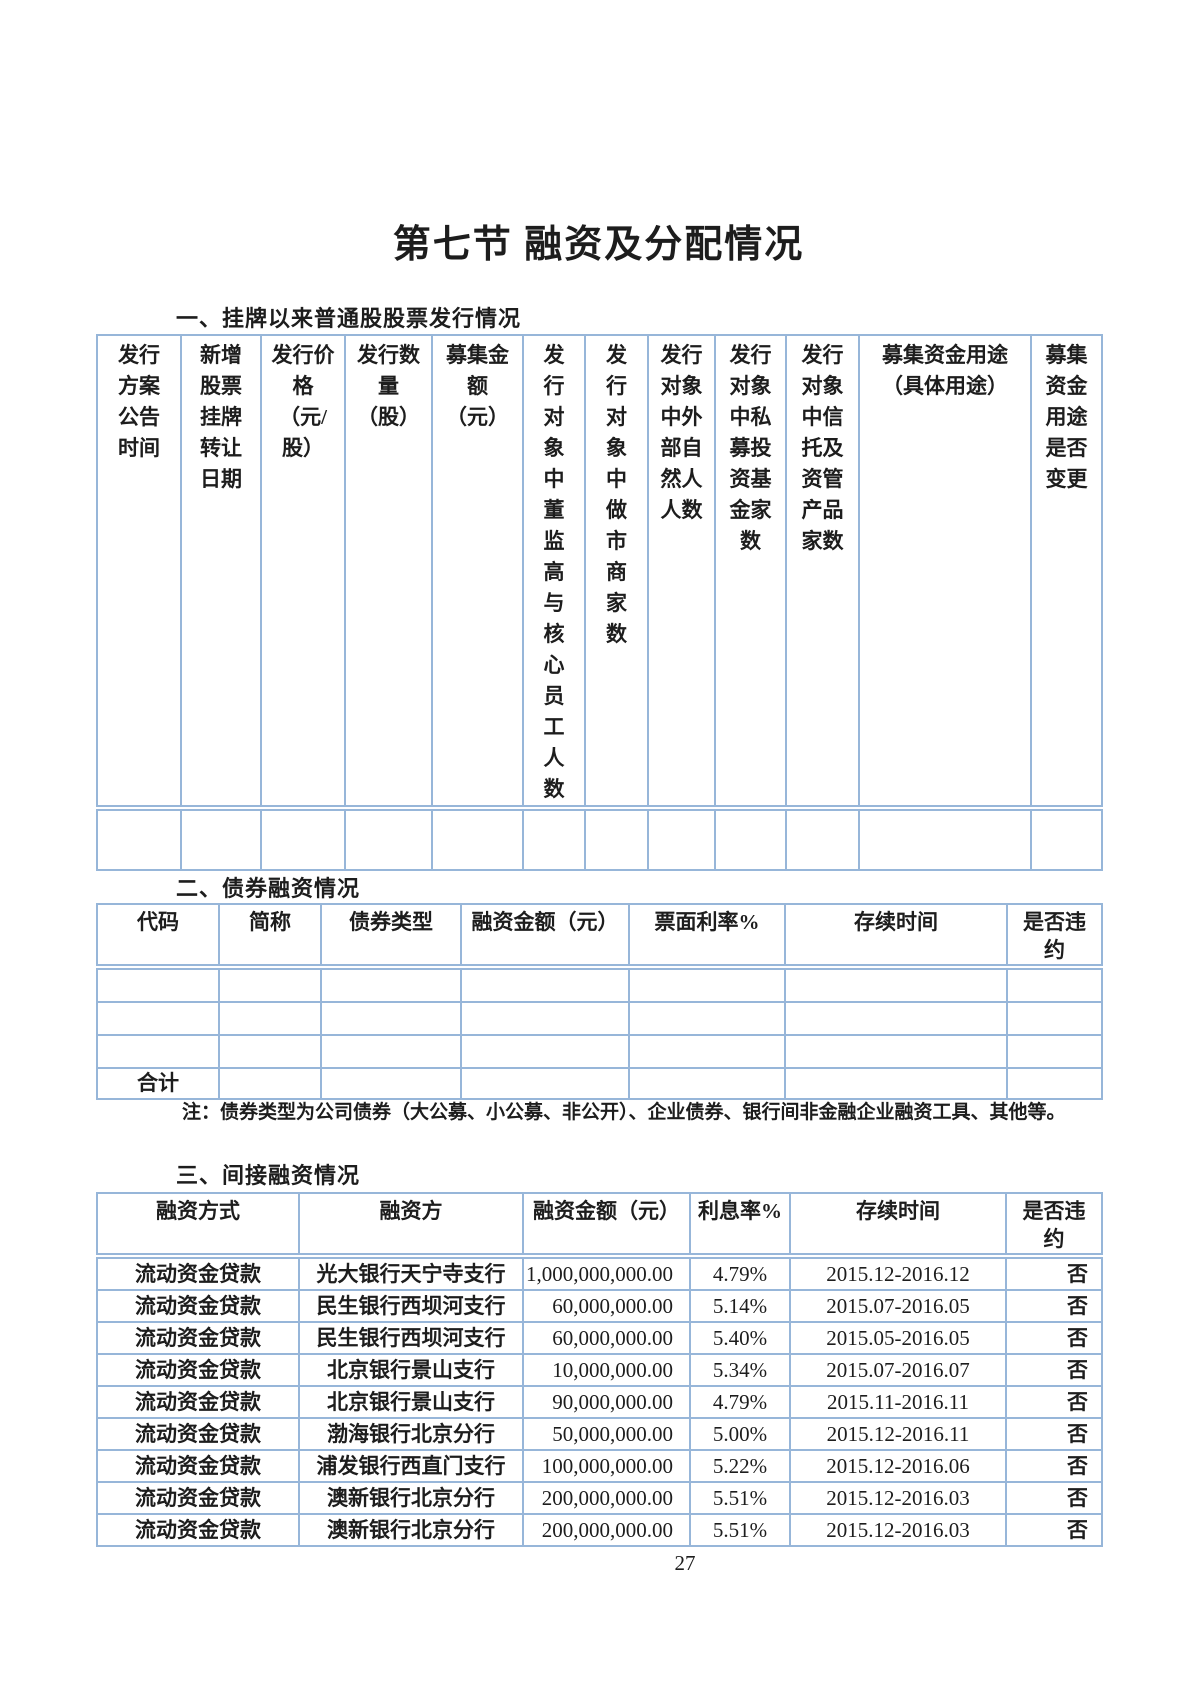 The width and height of the screenshot is (1200, 1697). Describe the element at coordinates (945, 572) in the screenshot. I see `header-cell: 募集资金用途 （具体用途）` at that location.